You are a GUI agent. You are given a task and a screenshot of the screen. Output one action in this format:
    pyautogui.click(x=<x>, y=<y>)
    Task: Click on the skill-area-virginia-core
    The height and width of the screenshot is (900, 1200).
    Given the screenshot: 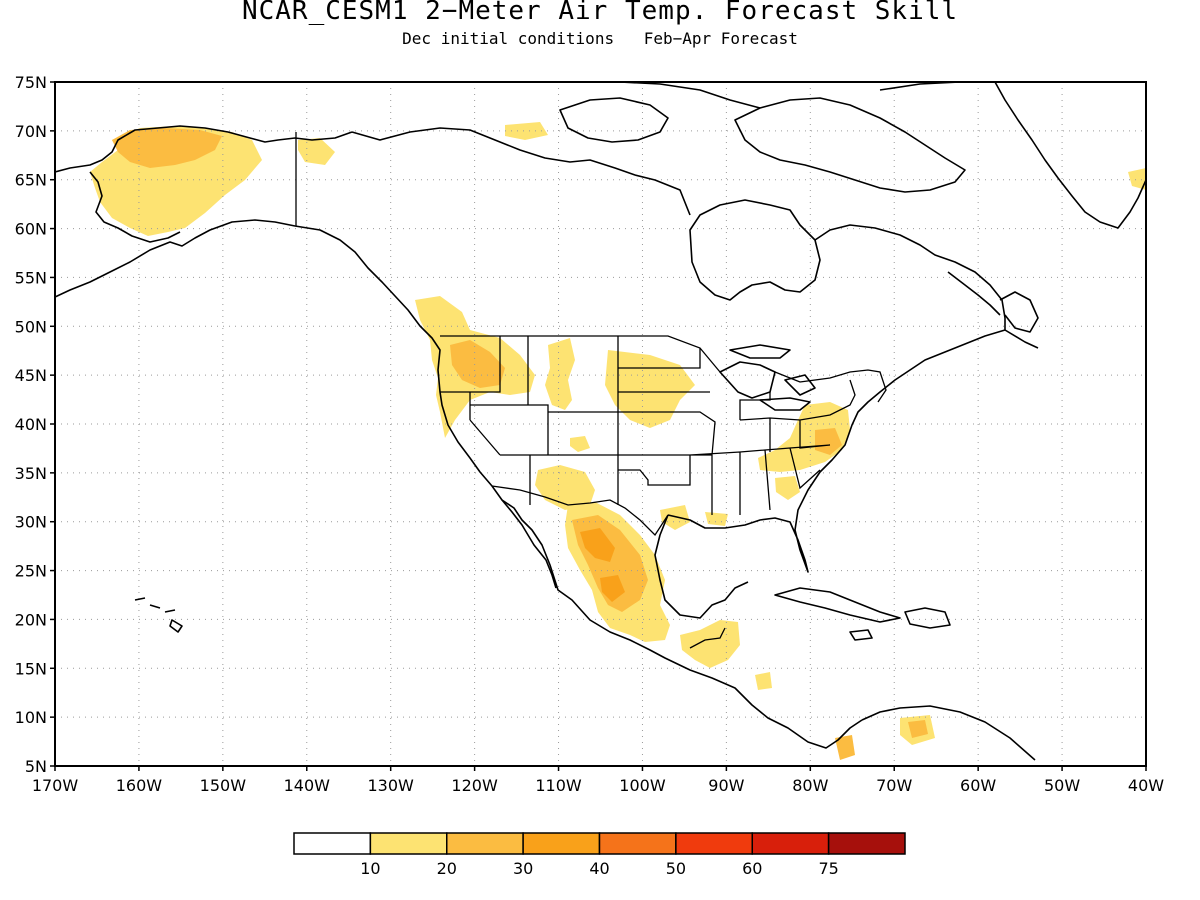 What is the action you would take?
    pyautogui.click(x=828, y=441)
    